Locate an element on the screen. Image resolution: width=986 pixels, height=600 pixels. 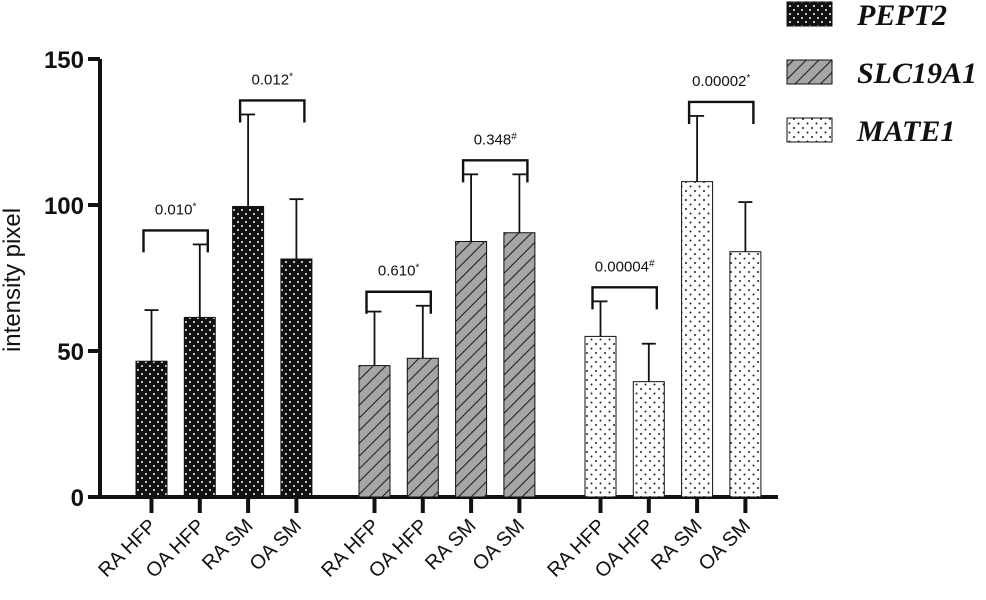
p-value-label: 0.610* is located at coordinates (399, 271).